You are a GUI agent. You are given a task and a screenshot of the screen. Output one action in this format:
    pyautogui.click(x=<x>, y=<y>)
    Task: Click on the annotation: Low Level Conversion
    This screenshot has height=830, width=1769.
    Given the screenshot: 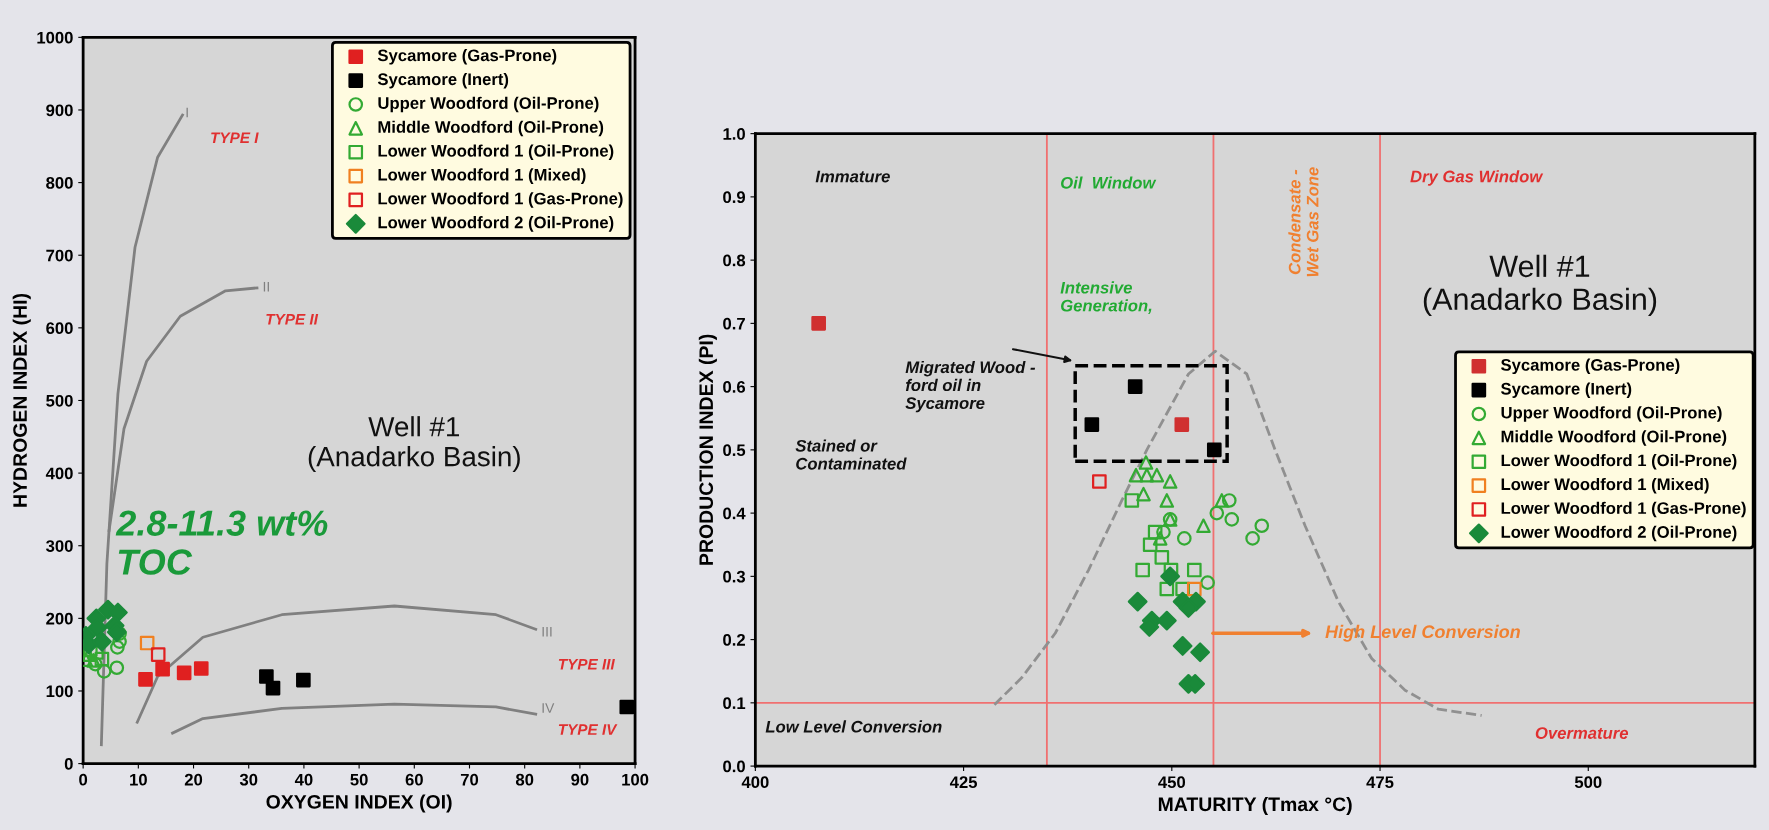 What is the action you would take?
    pyautogui.click(x=853, y=726)
    